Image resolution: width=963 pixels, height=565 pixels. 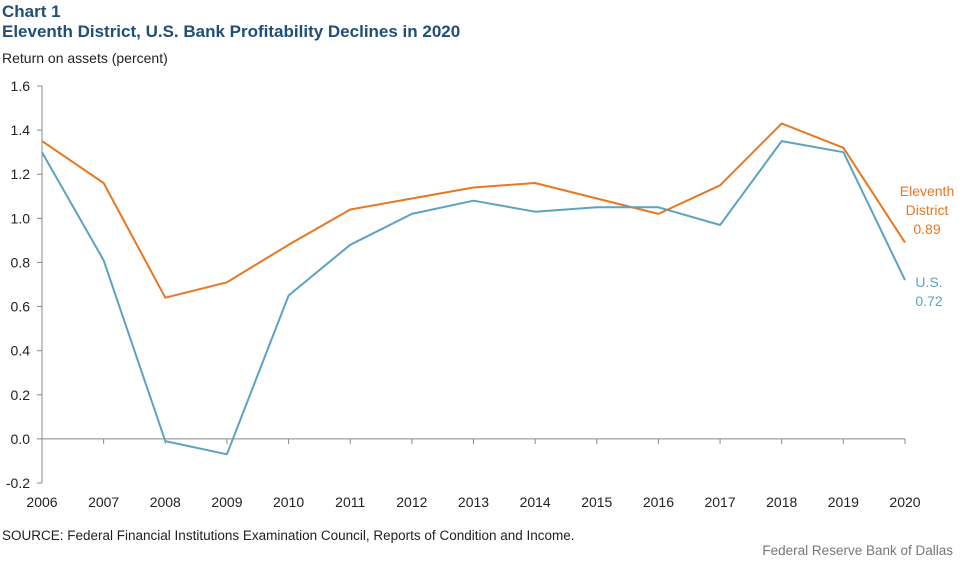 I want to click on y-axis-label: Return on assets (percent), so click(x=85, y=58).